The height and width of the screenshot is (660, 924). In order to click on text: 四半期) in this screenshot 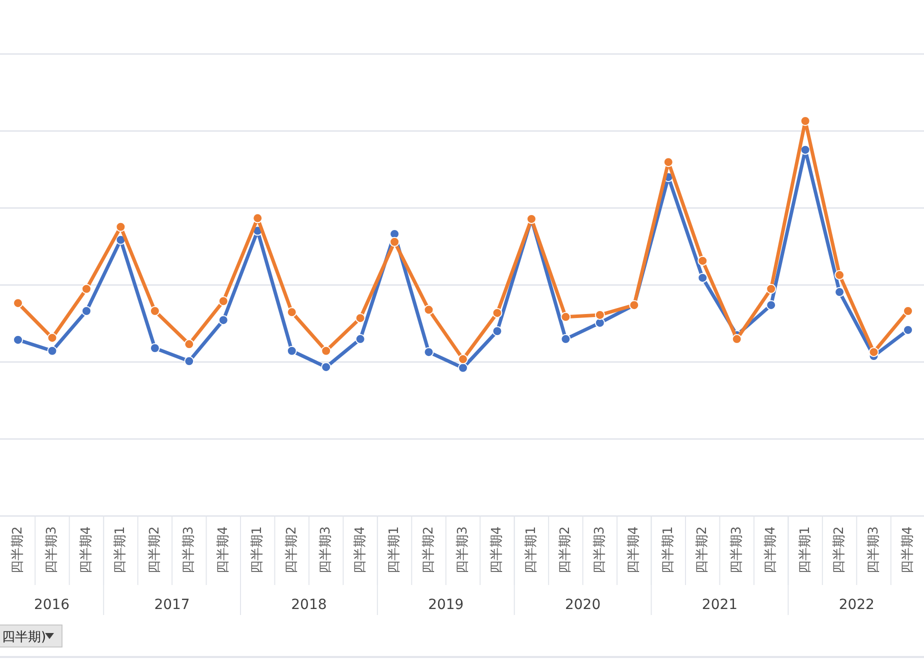, I will do `click(24, 637)`.